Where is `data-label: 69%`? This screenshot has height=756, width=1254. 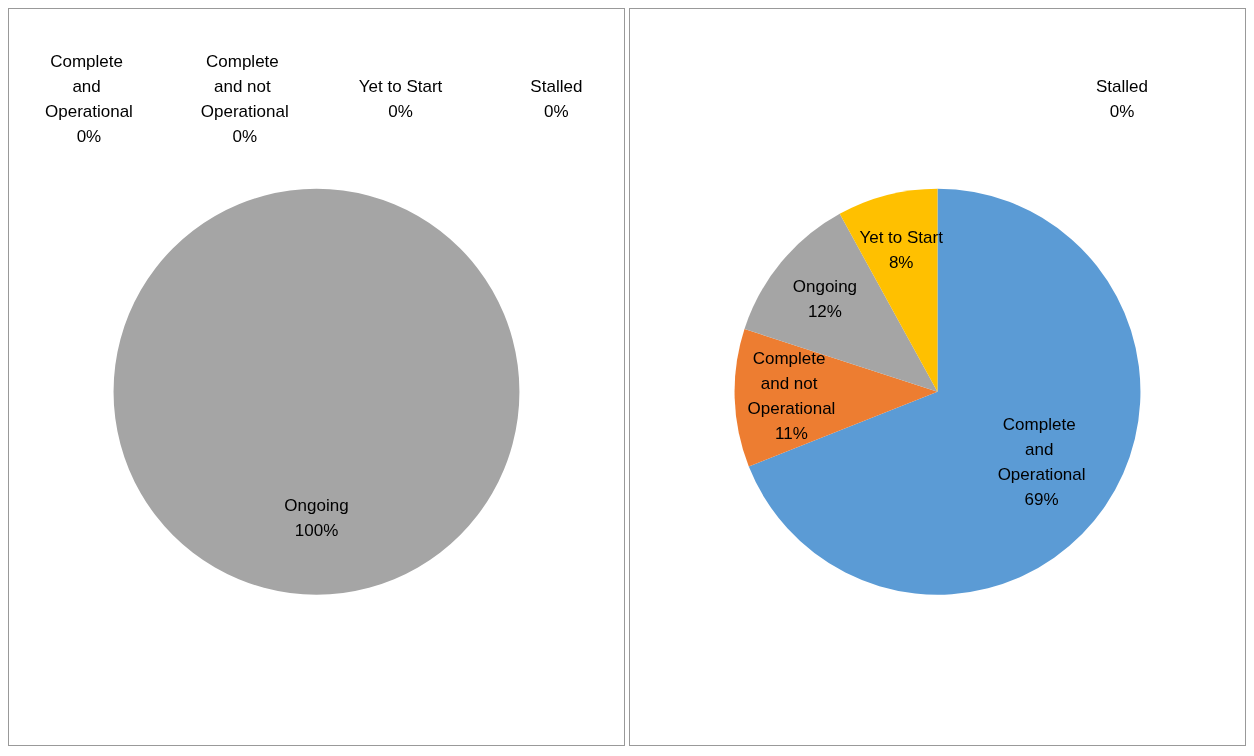
data-label: 69% is located at coordinates (1041, 500).